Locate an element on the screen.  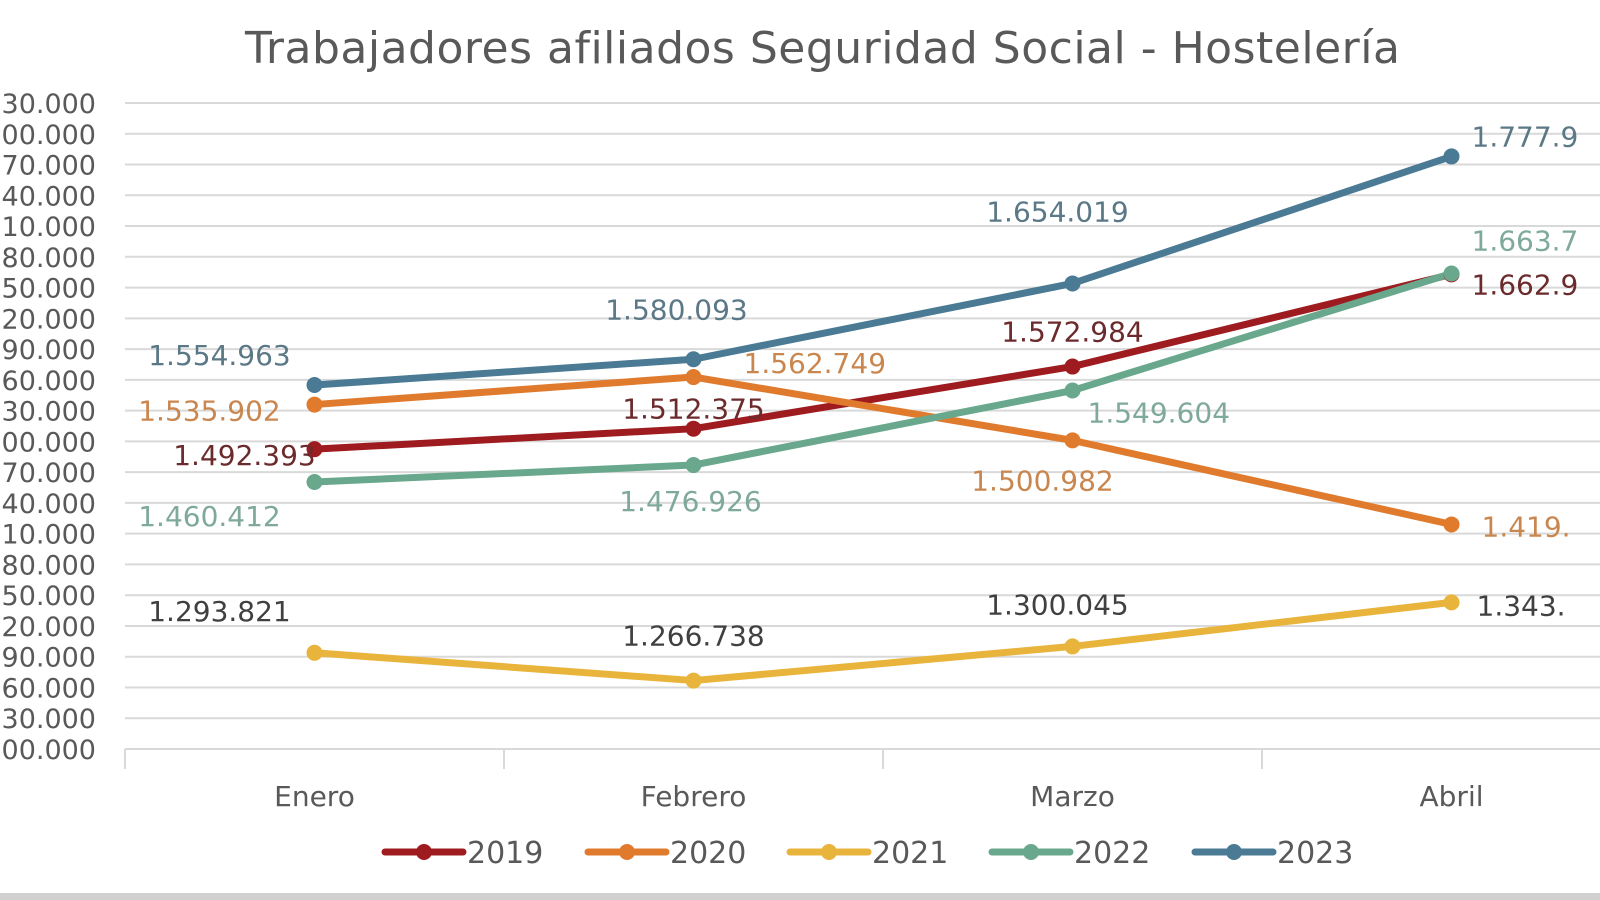
data-label-2019: 1.662.9 is located at coordinates (1525, 284).